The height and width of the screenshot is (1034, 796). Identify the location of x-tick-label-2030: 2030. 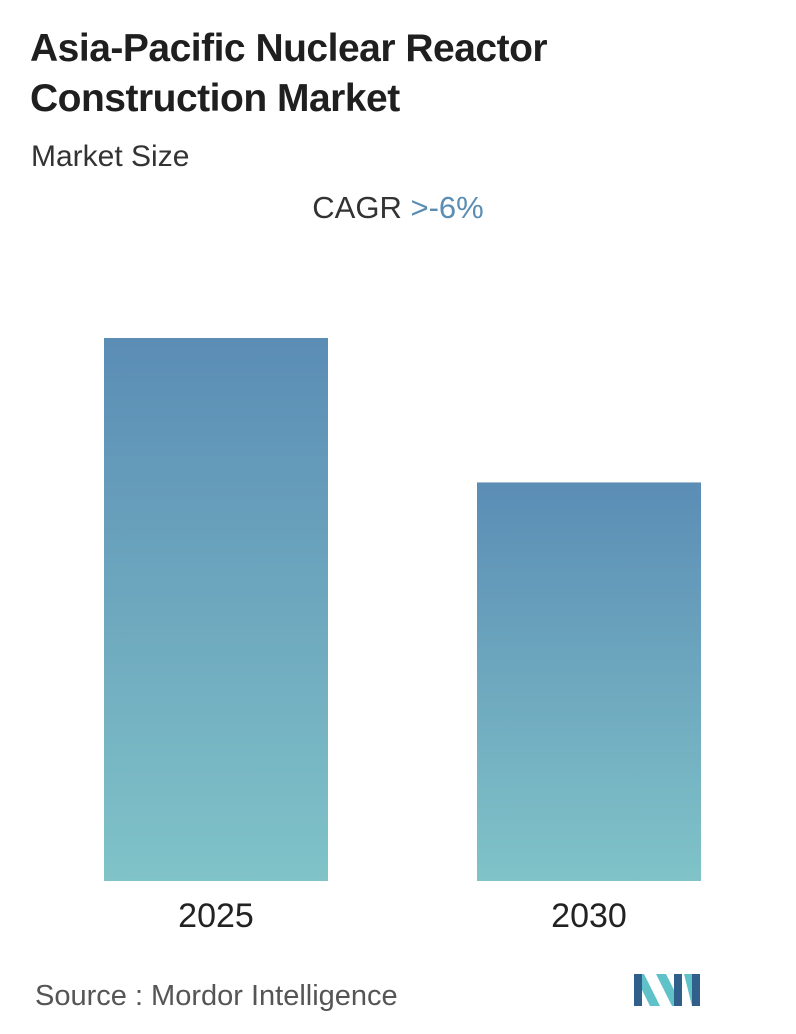
(589, 916).